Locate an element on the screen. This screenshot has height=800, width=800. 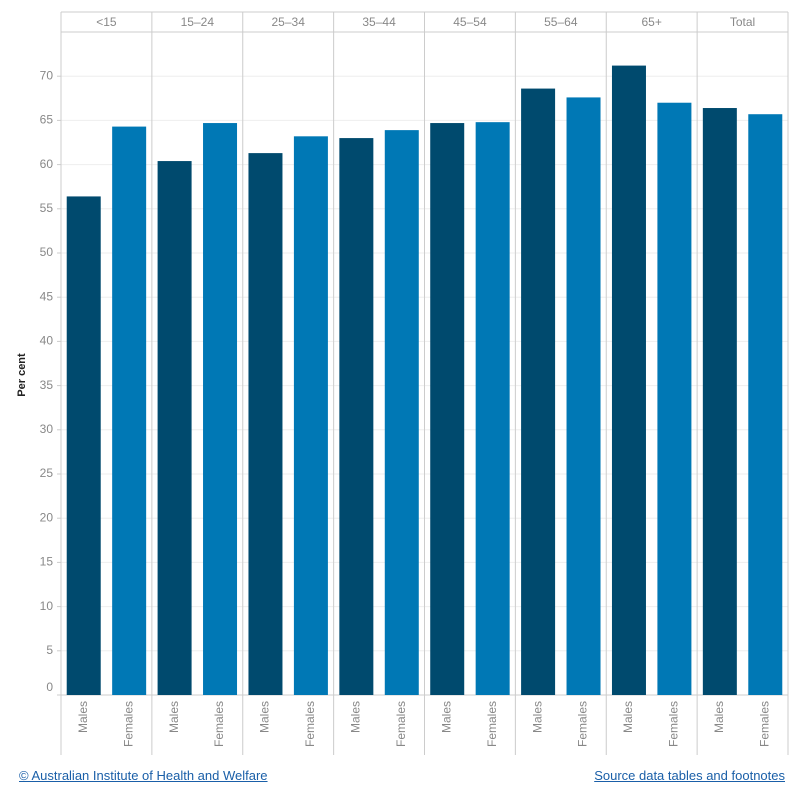
panel-header: 15–24 is located at coordinates (198, 22).